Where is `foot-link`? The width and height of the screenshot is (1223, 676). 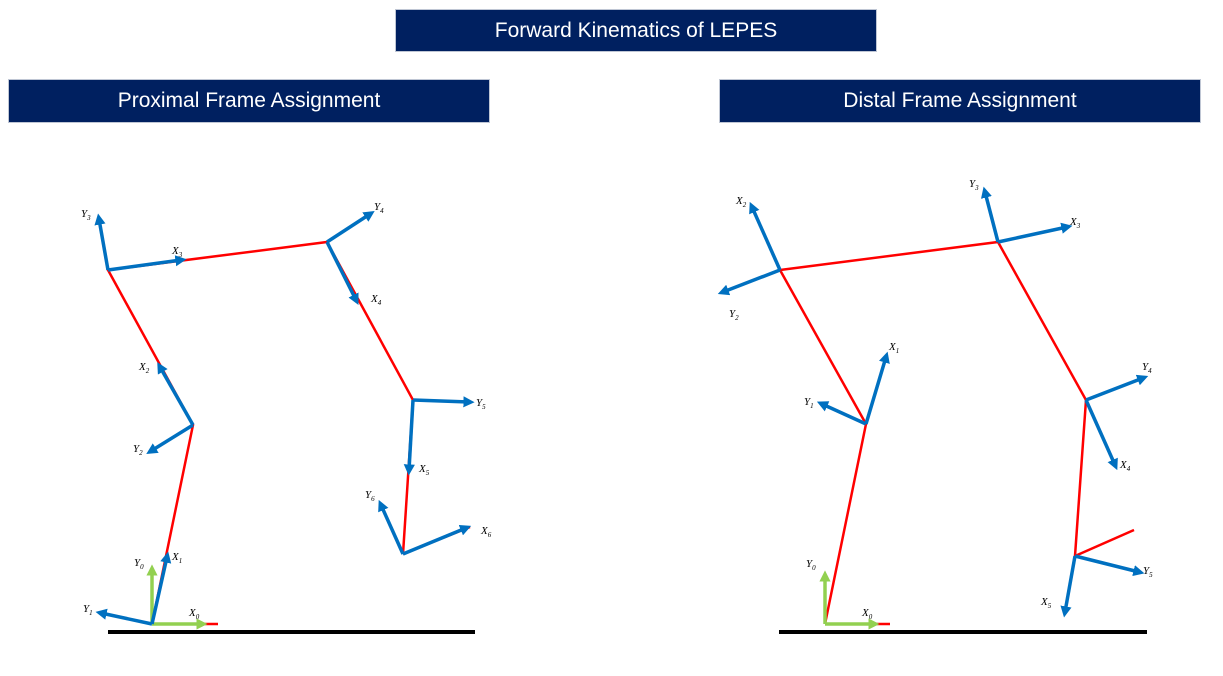
foot-link is located at coordinates (1104, 543).